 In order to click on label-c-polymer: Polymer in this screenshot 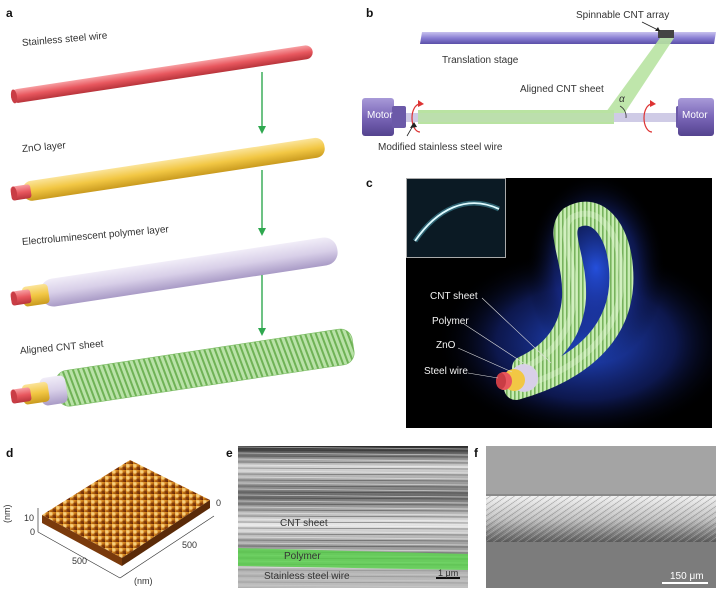, I will do `click(450, 321)`.